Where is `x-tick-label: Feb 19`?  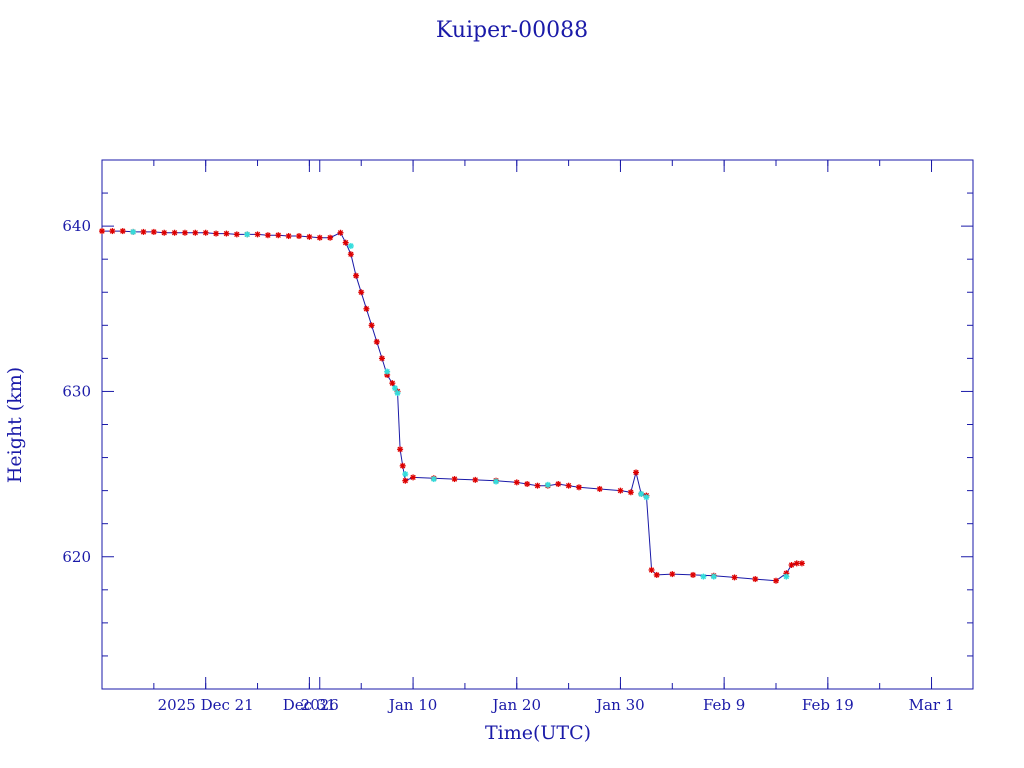
x-tick-label: Feb 19 is located at coordinates (828, 705).